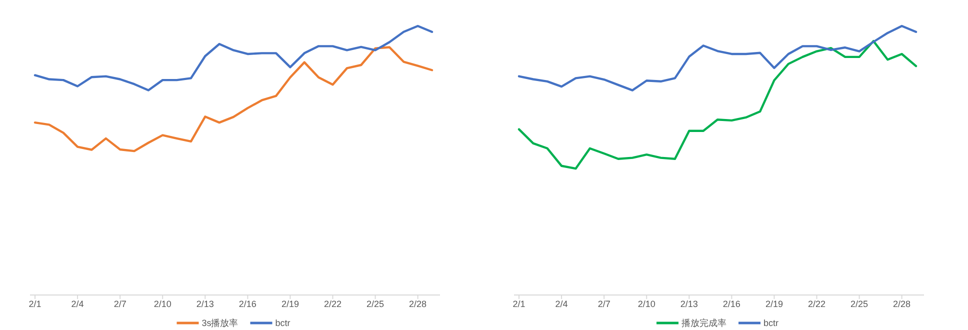  Describe the element at coordinates (220, 323) in the screenshot. I see `legend-label: 3s播放率` at that location.